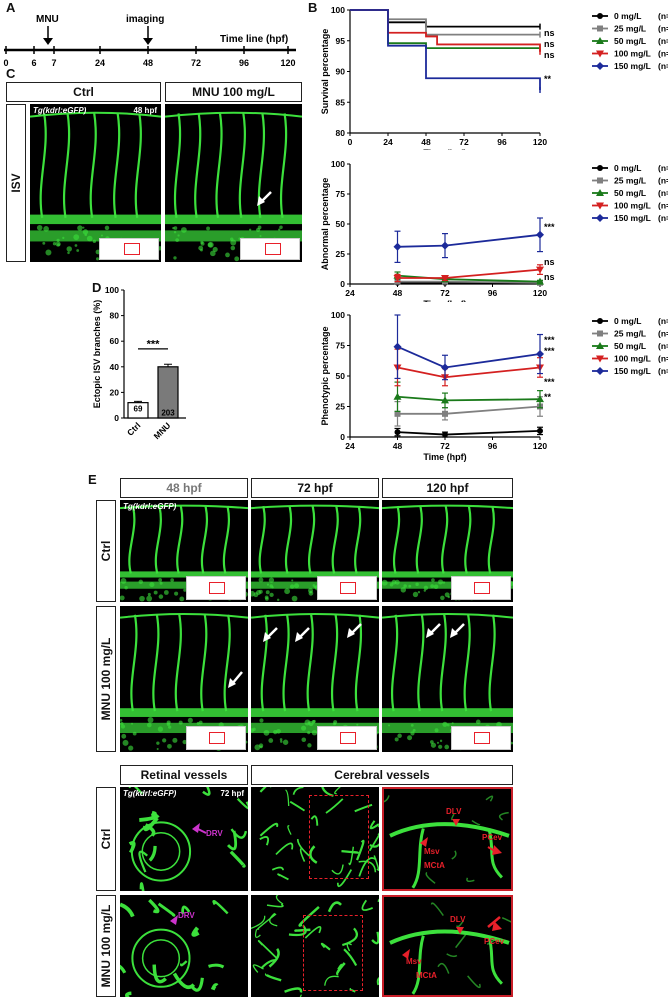  What do you see at coordinates (630, 334) in the screenshot?
I see `legend-label: 25 mg/L` at bounding box center [630, 334].